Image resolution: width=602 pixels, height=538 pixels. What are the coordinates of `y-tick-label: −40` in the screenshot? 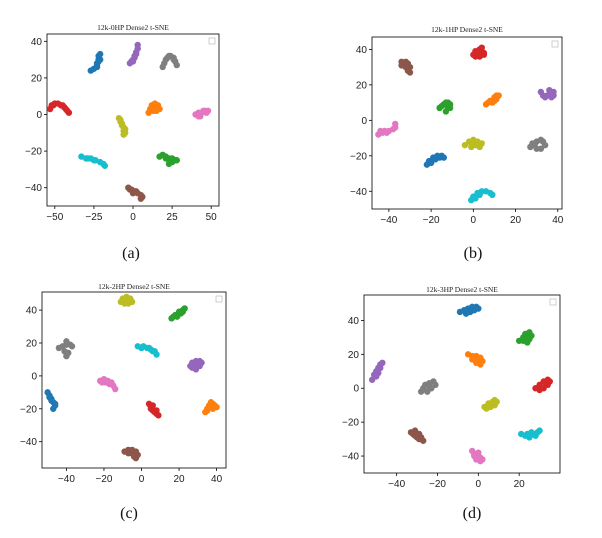 It's located at (33, 188).